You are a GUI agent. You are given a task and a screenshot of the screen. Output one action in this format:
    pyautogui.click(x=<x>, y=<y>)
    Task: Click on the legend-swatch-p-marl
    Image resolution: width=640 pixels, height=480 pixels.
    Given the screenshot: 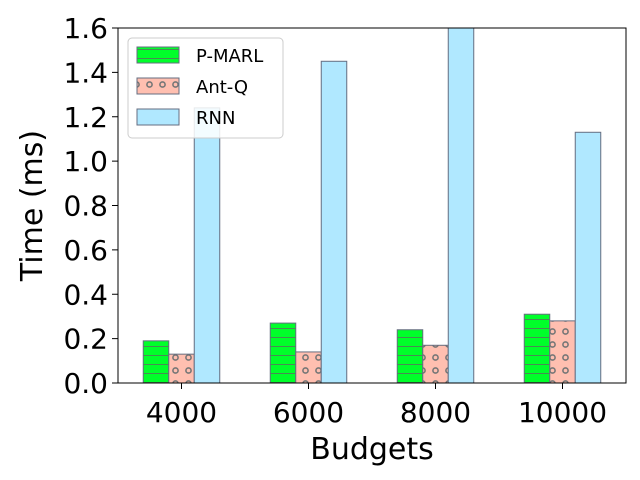 What is the action you would take?
    pyautogui.click(x=158, y=55)
    